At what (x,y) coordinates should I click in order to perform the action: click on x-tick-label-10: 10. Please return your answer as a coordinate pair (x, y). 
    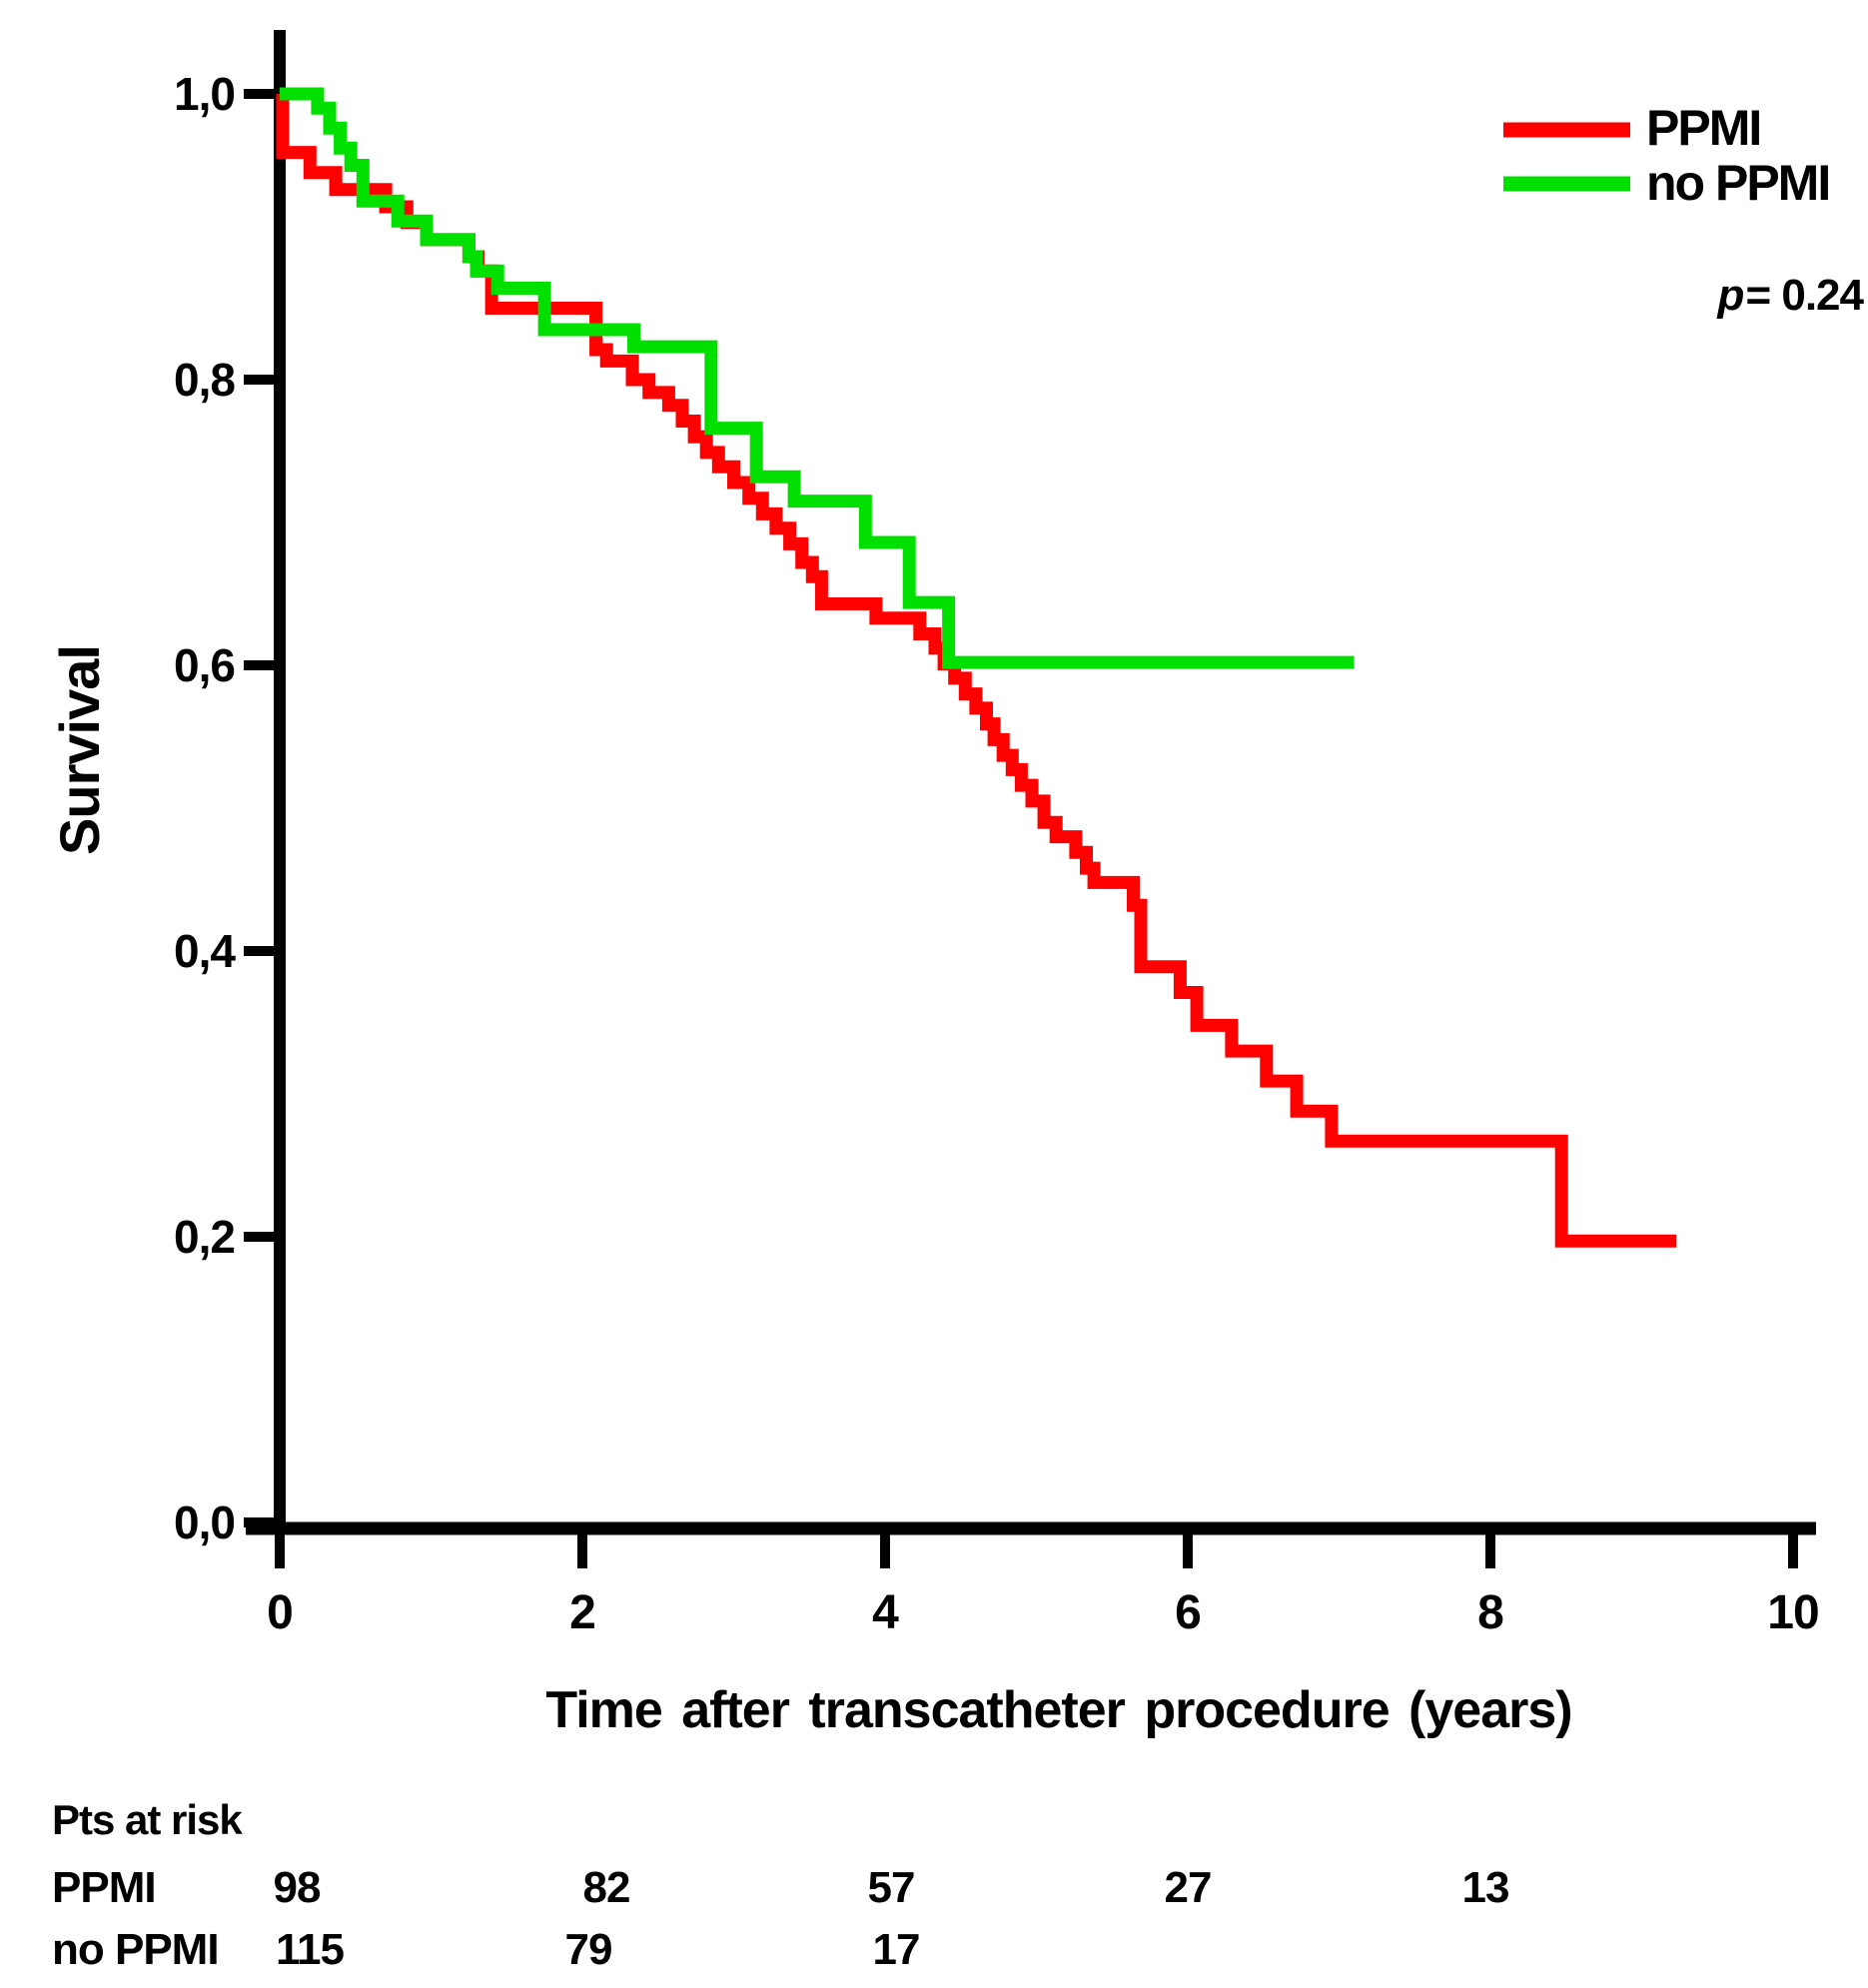
    Looking at the image, I should click on (1793, 1613).